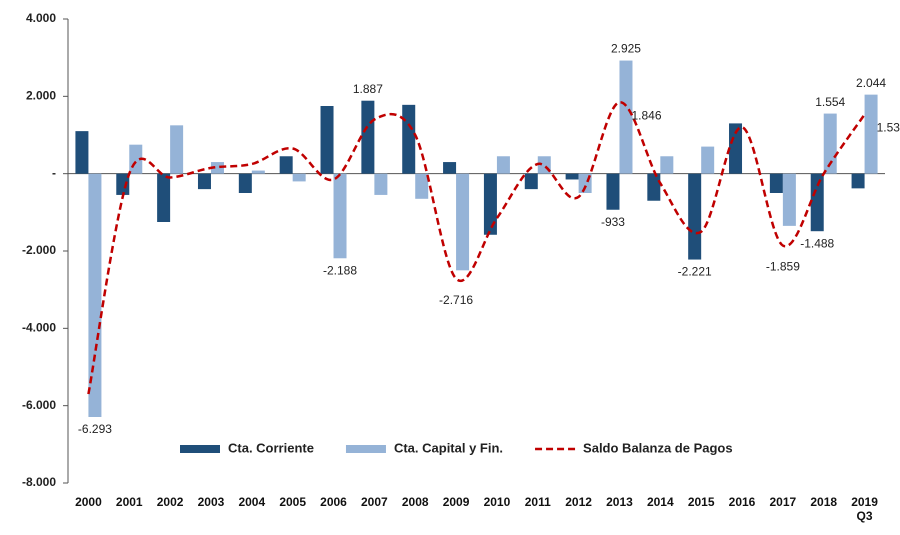 This screenshot has height=535, width=900. I want to click on y-tick-label: -4.000, so click(39, 328).